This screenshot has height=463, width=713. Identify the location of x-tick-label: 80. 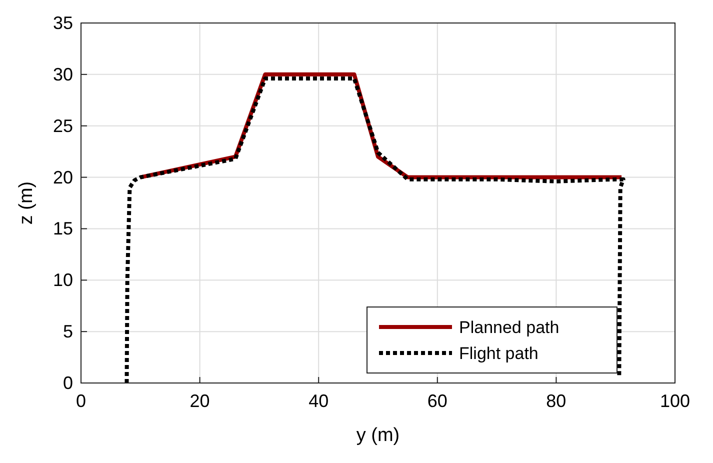
(556, 401).